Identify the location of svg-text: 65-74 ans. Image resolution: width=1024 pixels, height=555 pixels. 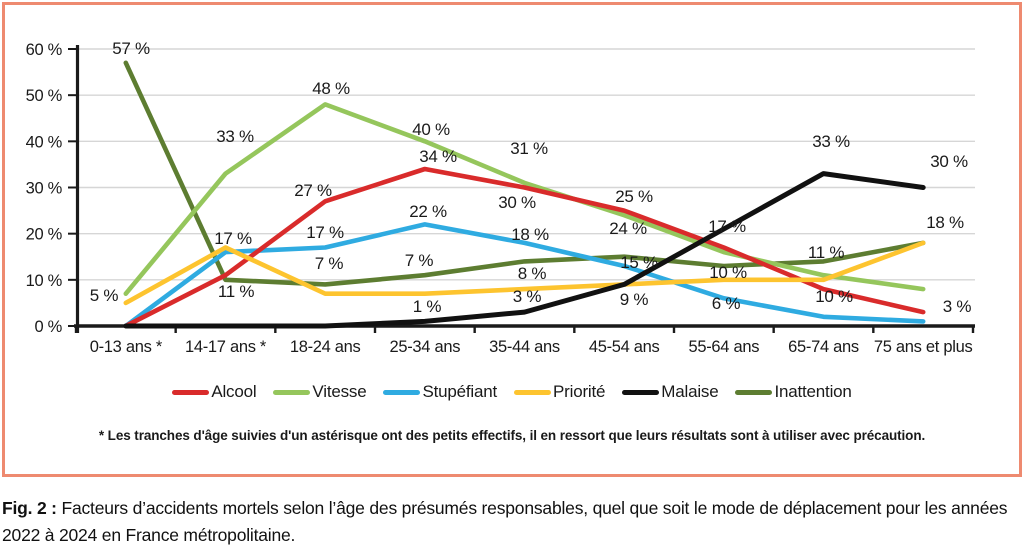
(823, 347).